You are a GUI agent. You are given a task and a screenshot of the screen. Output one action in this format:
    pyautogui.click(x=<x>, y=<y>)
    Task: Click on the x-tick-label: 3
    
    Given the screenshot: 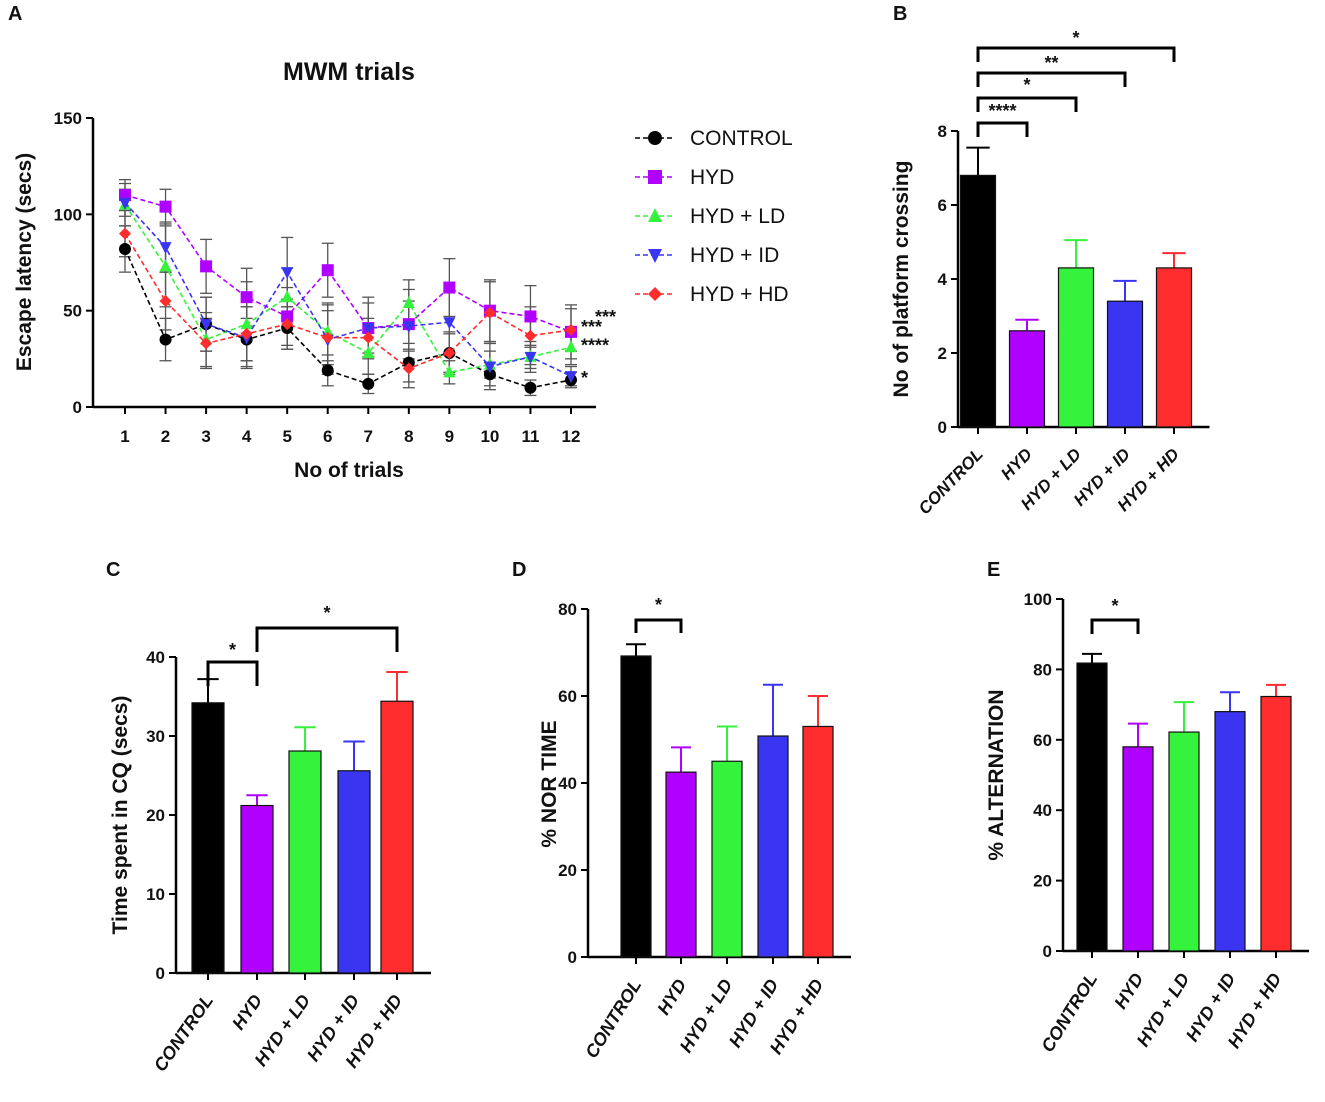 What is the action you would take?
    pyautogui.click(x=205, y=436)
    